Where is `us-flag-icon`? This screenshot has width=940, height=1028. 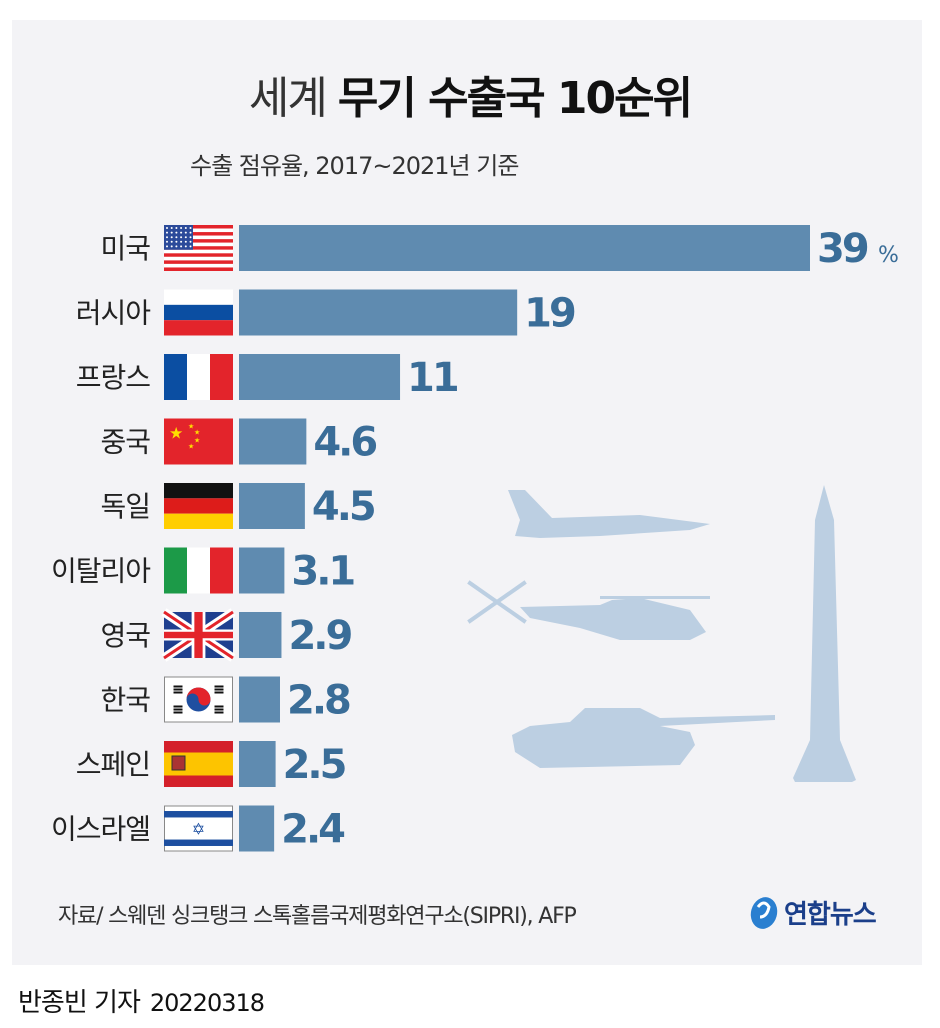
us-flag-icon is located at coordinates (198, 248).